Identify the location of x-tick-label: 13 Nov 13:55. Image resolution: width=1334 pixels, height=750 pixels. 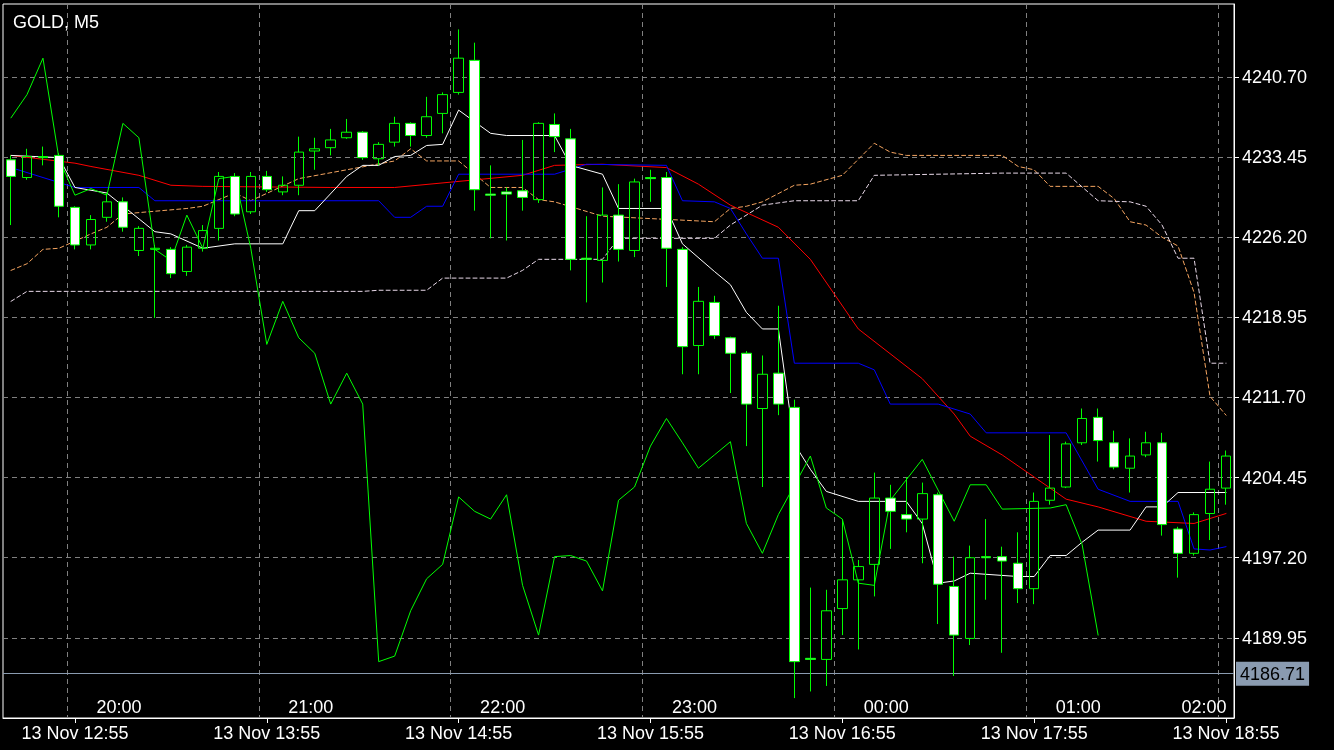
(267, 733).